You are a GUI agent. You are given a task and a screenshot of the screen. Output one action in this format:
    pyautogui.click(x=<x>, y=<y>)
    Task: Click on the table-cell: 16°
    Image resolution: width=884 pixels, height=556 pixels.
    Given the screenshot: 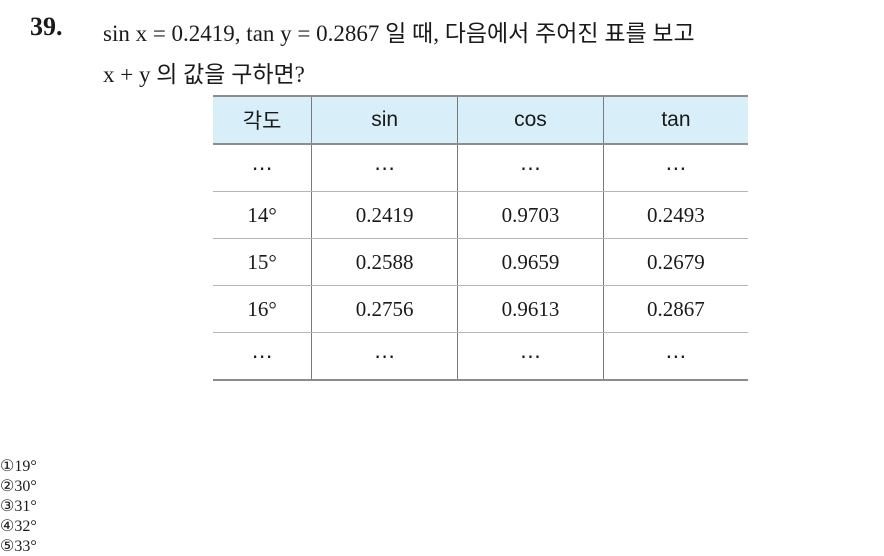 What is the action you would take?
    pyautogui.click(x=262, y=309)
    